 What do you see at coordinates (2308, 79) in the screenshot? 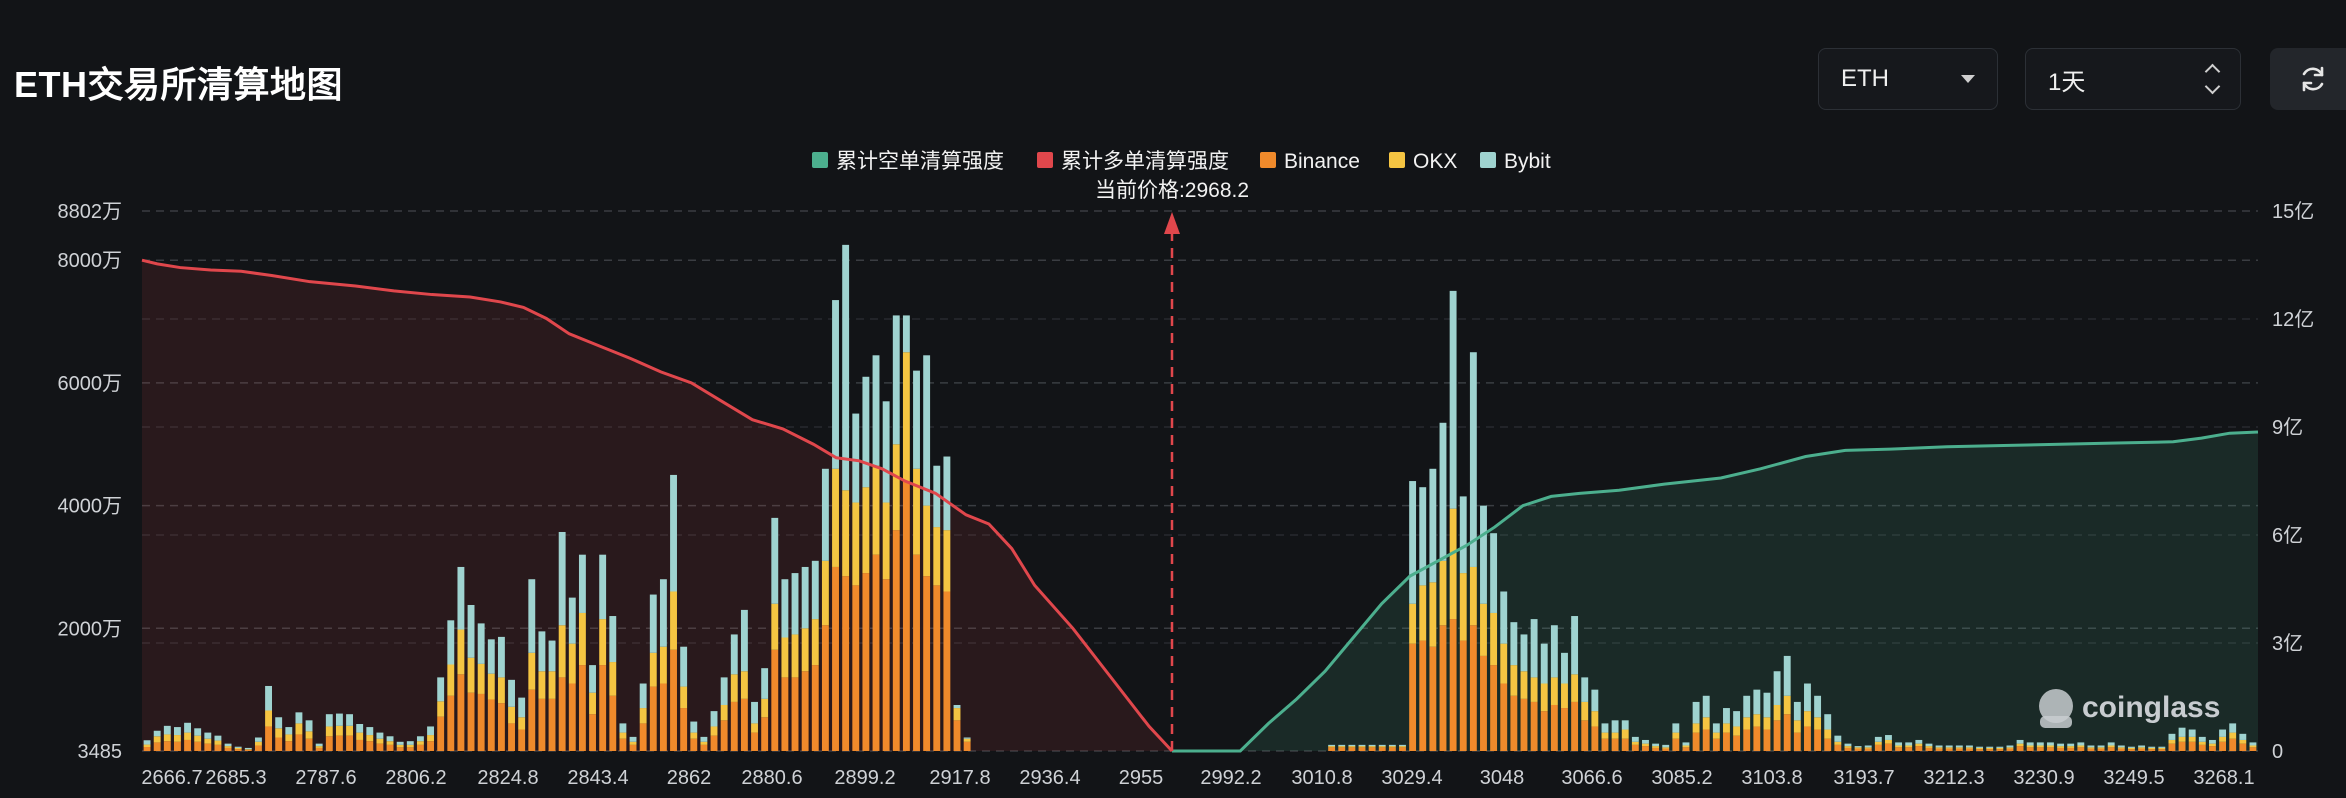
I see `refresh-button` at bounding box center [2308, 79].